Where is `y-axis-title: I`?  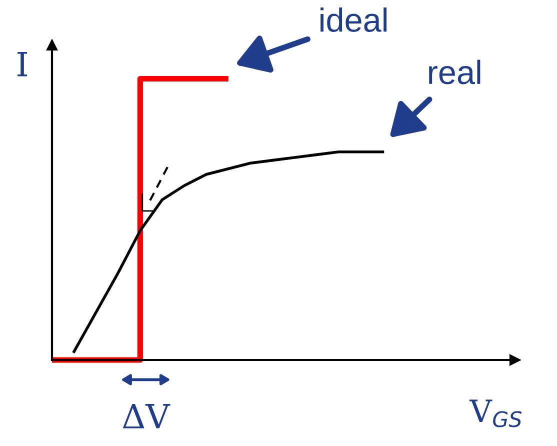
y-axis-title: I is located at coordinates (23, 64).